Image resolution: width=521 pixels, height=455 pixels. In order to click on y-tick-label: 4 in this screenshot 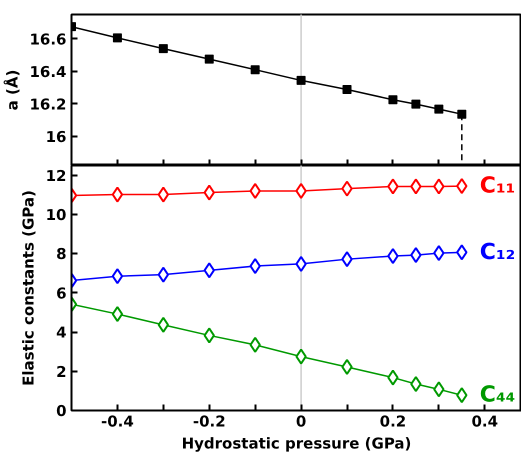, I will do `click(61, 333)`.